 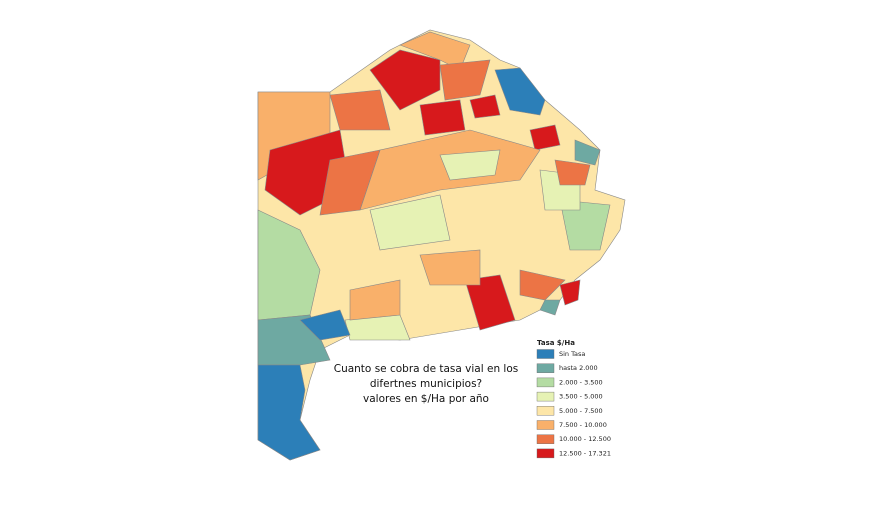 I want to click on legend-label: 3.500 - 5.000, so click(x=581, y=397).